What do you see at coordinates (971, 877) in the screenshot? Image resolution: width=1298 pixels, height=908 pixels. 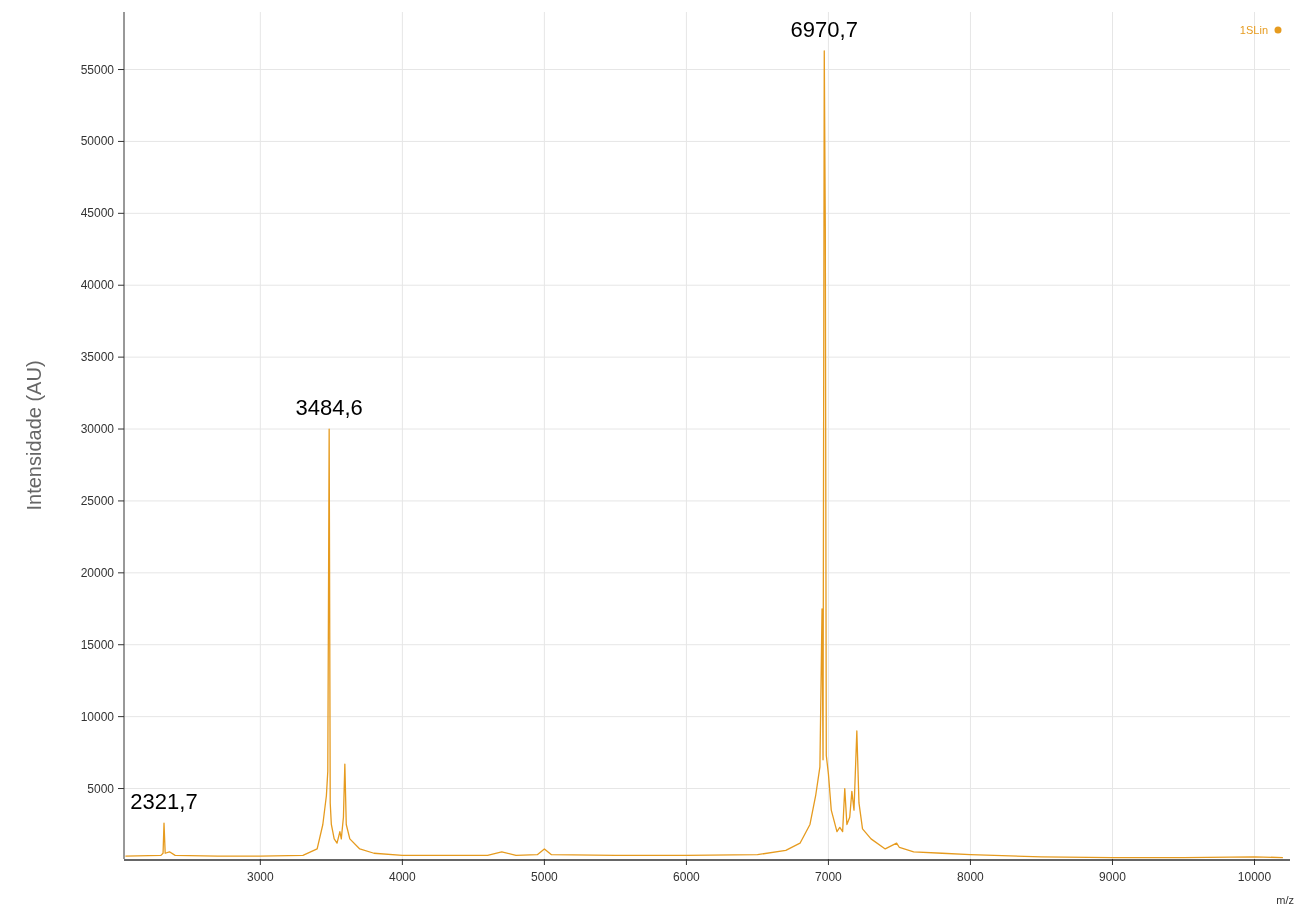 I see `x-tick-label: 8000` at bounding box center [971, 877].